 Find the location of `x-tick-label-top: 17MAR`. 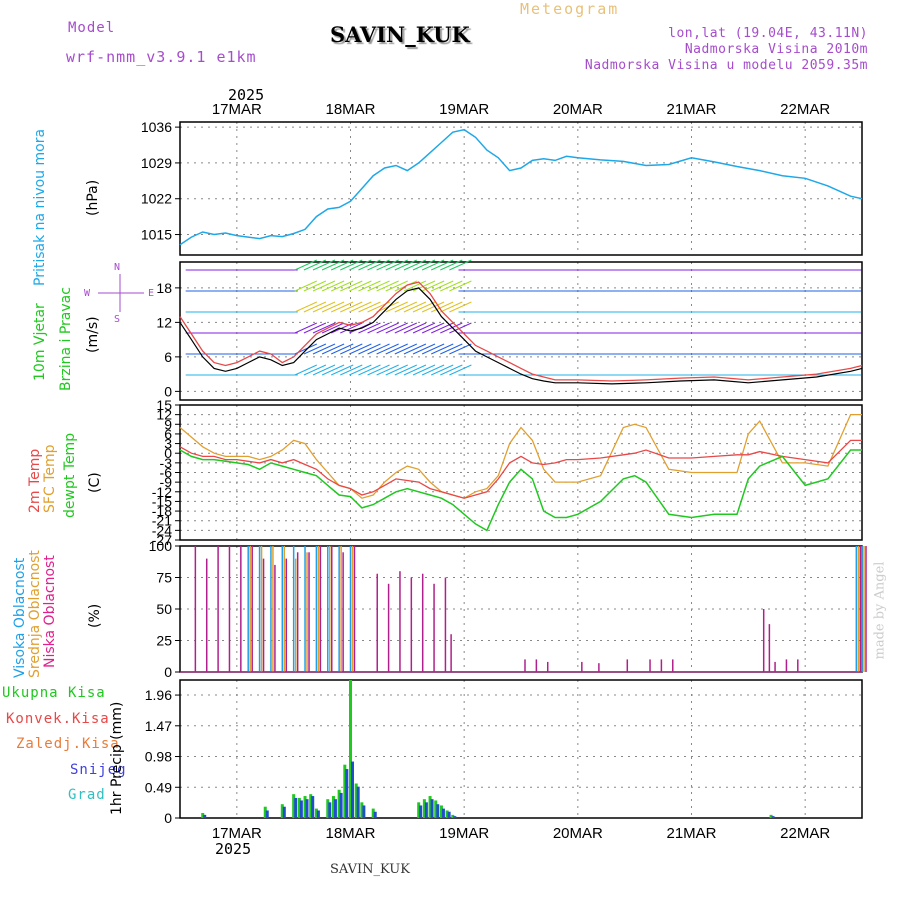

x-tick-label-top: 17MAR is located at coordinates (237, 109).